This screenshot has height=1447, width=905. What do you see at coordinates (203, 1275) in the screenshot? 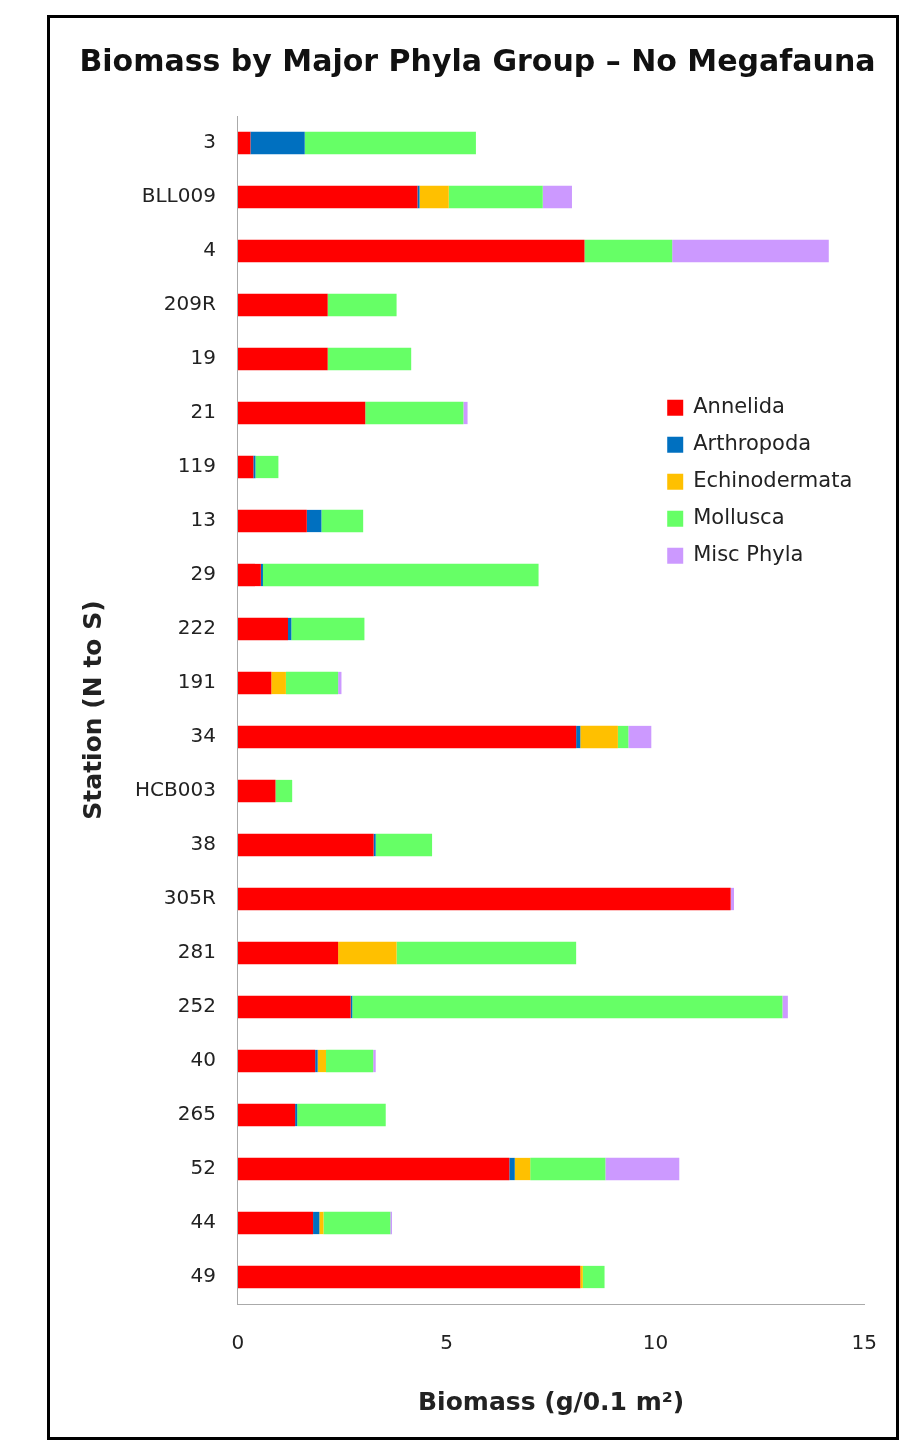
I see `y-tick-label: 49` at bounding box center [203, 1275].